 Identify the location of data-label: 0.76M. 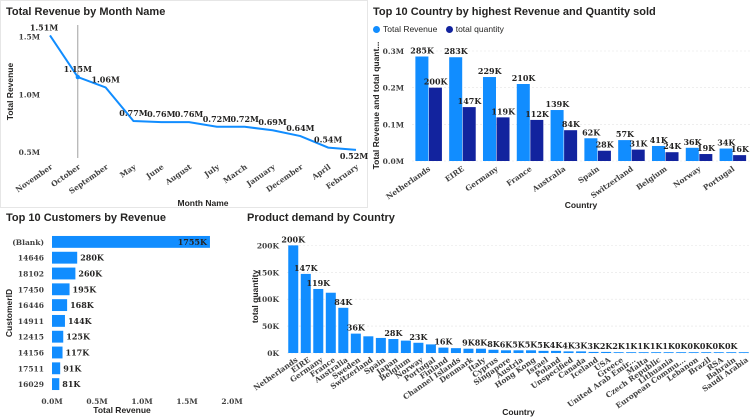
(189, 114).